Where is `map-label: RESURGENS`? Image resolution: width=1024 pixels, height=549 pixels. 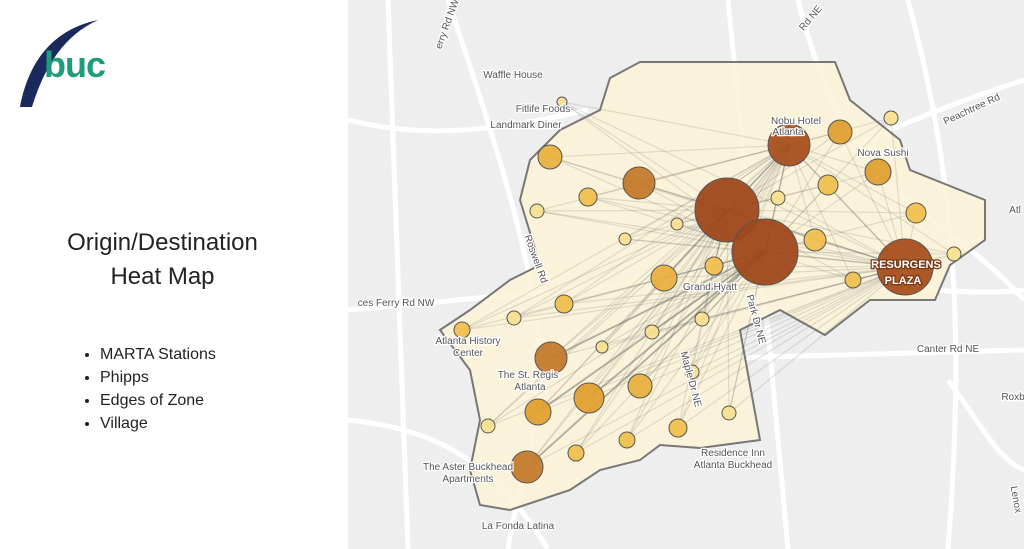
map-label: RESURGENS is located at coordinates (906, 265).